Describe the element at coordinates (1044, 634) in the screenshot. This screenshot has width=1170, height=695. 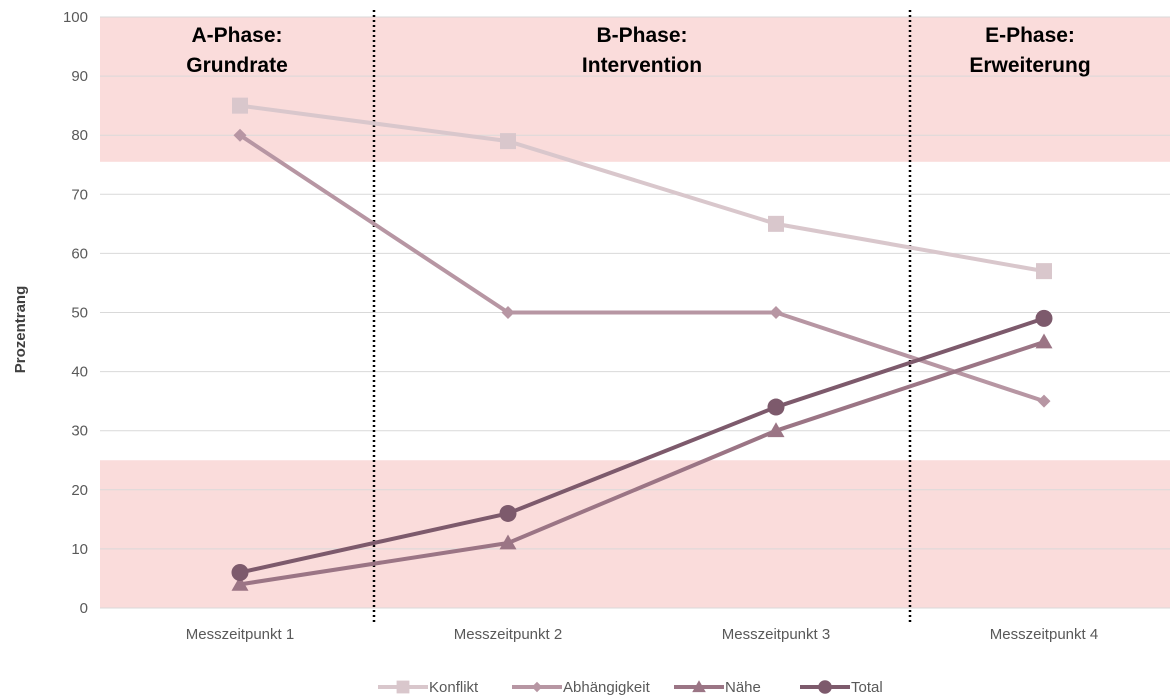
I see `x-tick-label-4: Messzeitpunkt 4` at that location.